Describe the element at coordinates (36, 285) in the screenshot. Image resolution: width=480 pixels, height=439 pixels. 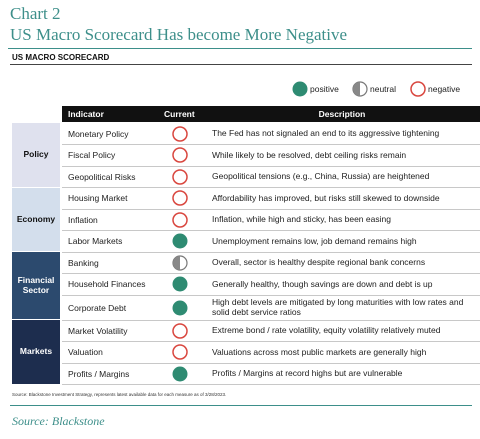
I see `group-label: Financial Sector` at that location.